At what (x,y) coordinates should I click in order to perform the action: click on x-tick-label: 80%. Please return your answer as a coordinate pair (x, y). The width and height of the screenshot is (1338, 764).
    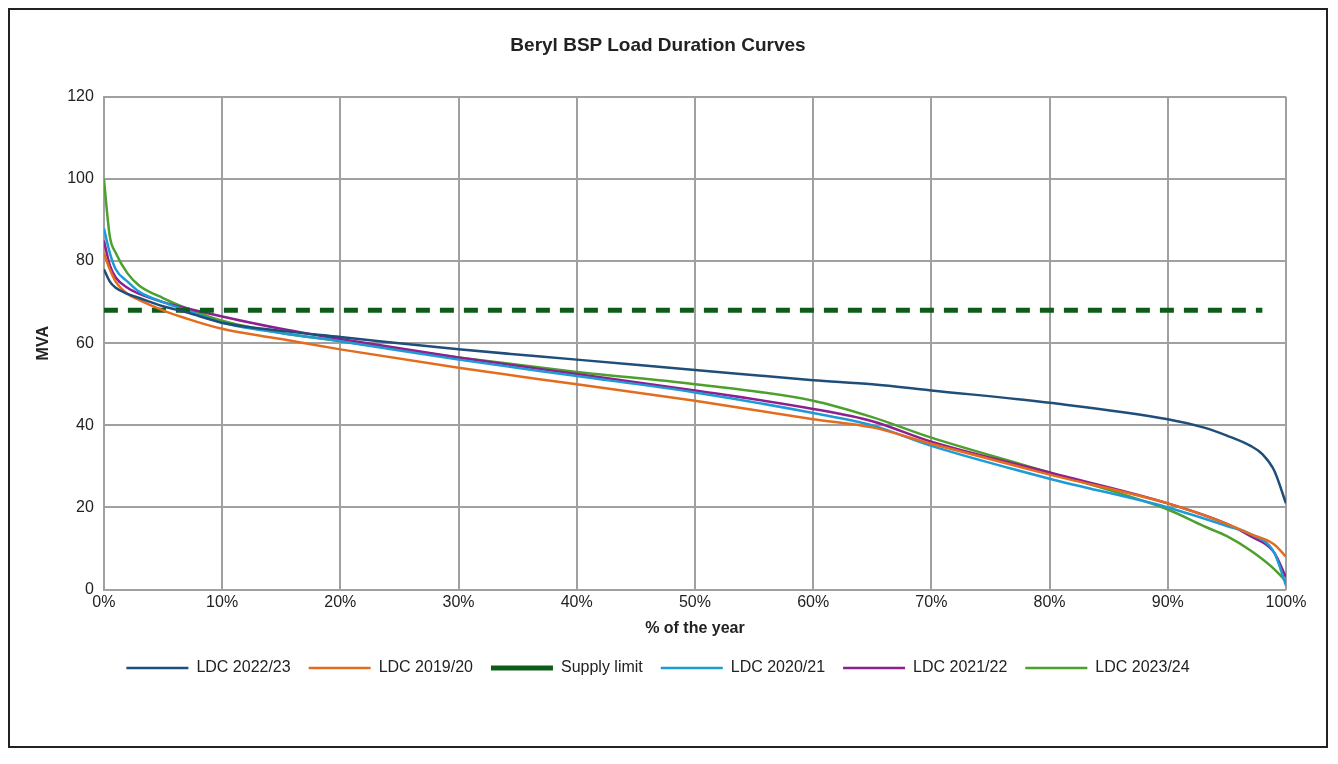
    Looking at the image, I should click on (1049, 601).